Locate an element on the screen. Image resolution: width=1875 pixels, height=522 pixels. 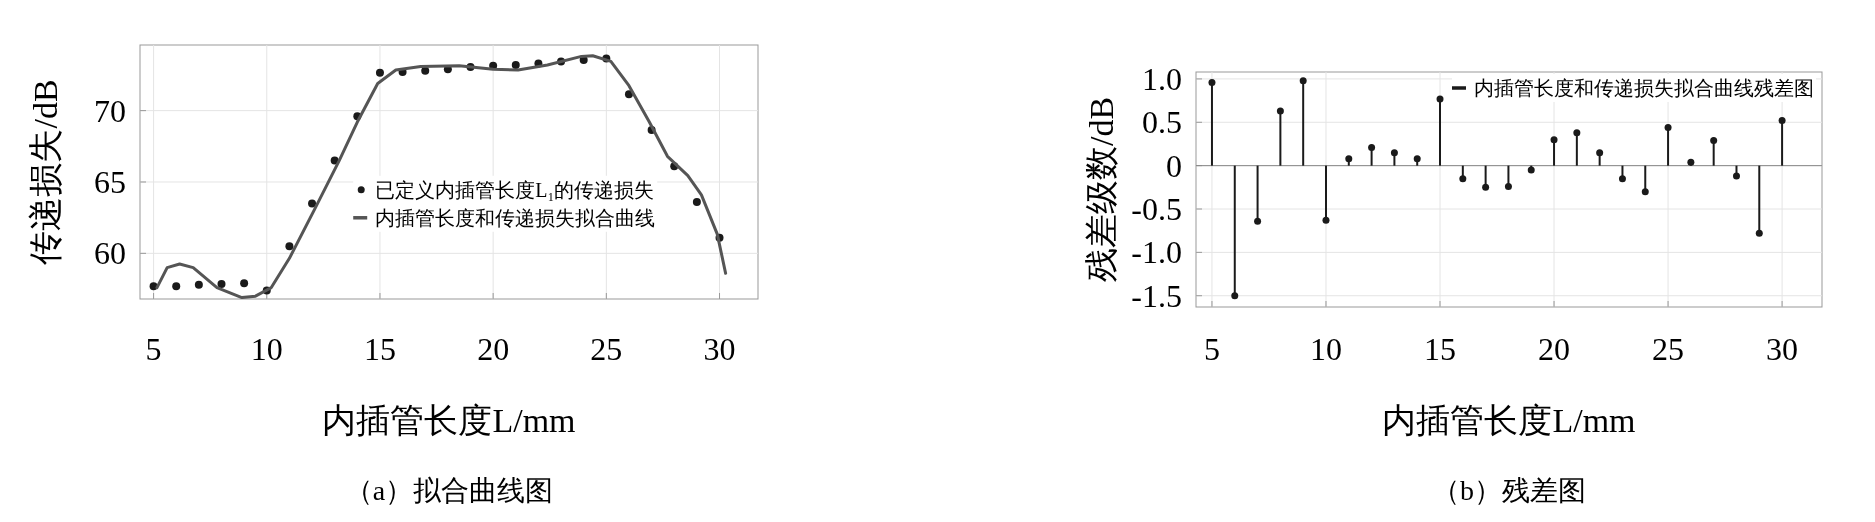
text: （b）残差图 is located at coordinates (1509, 490).